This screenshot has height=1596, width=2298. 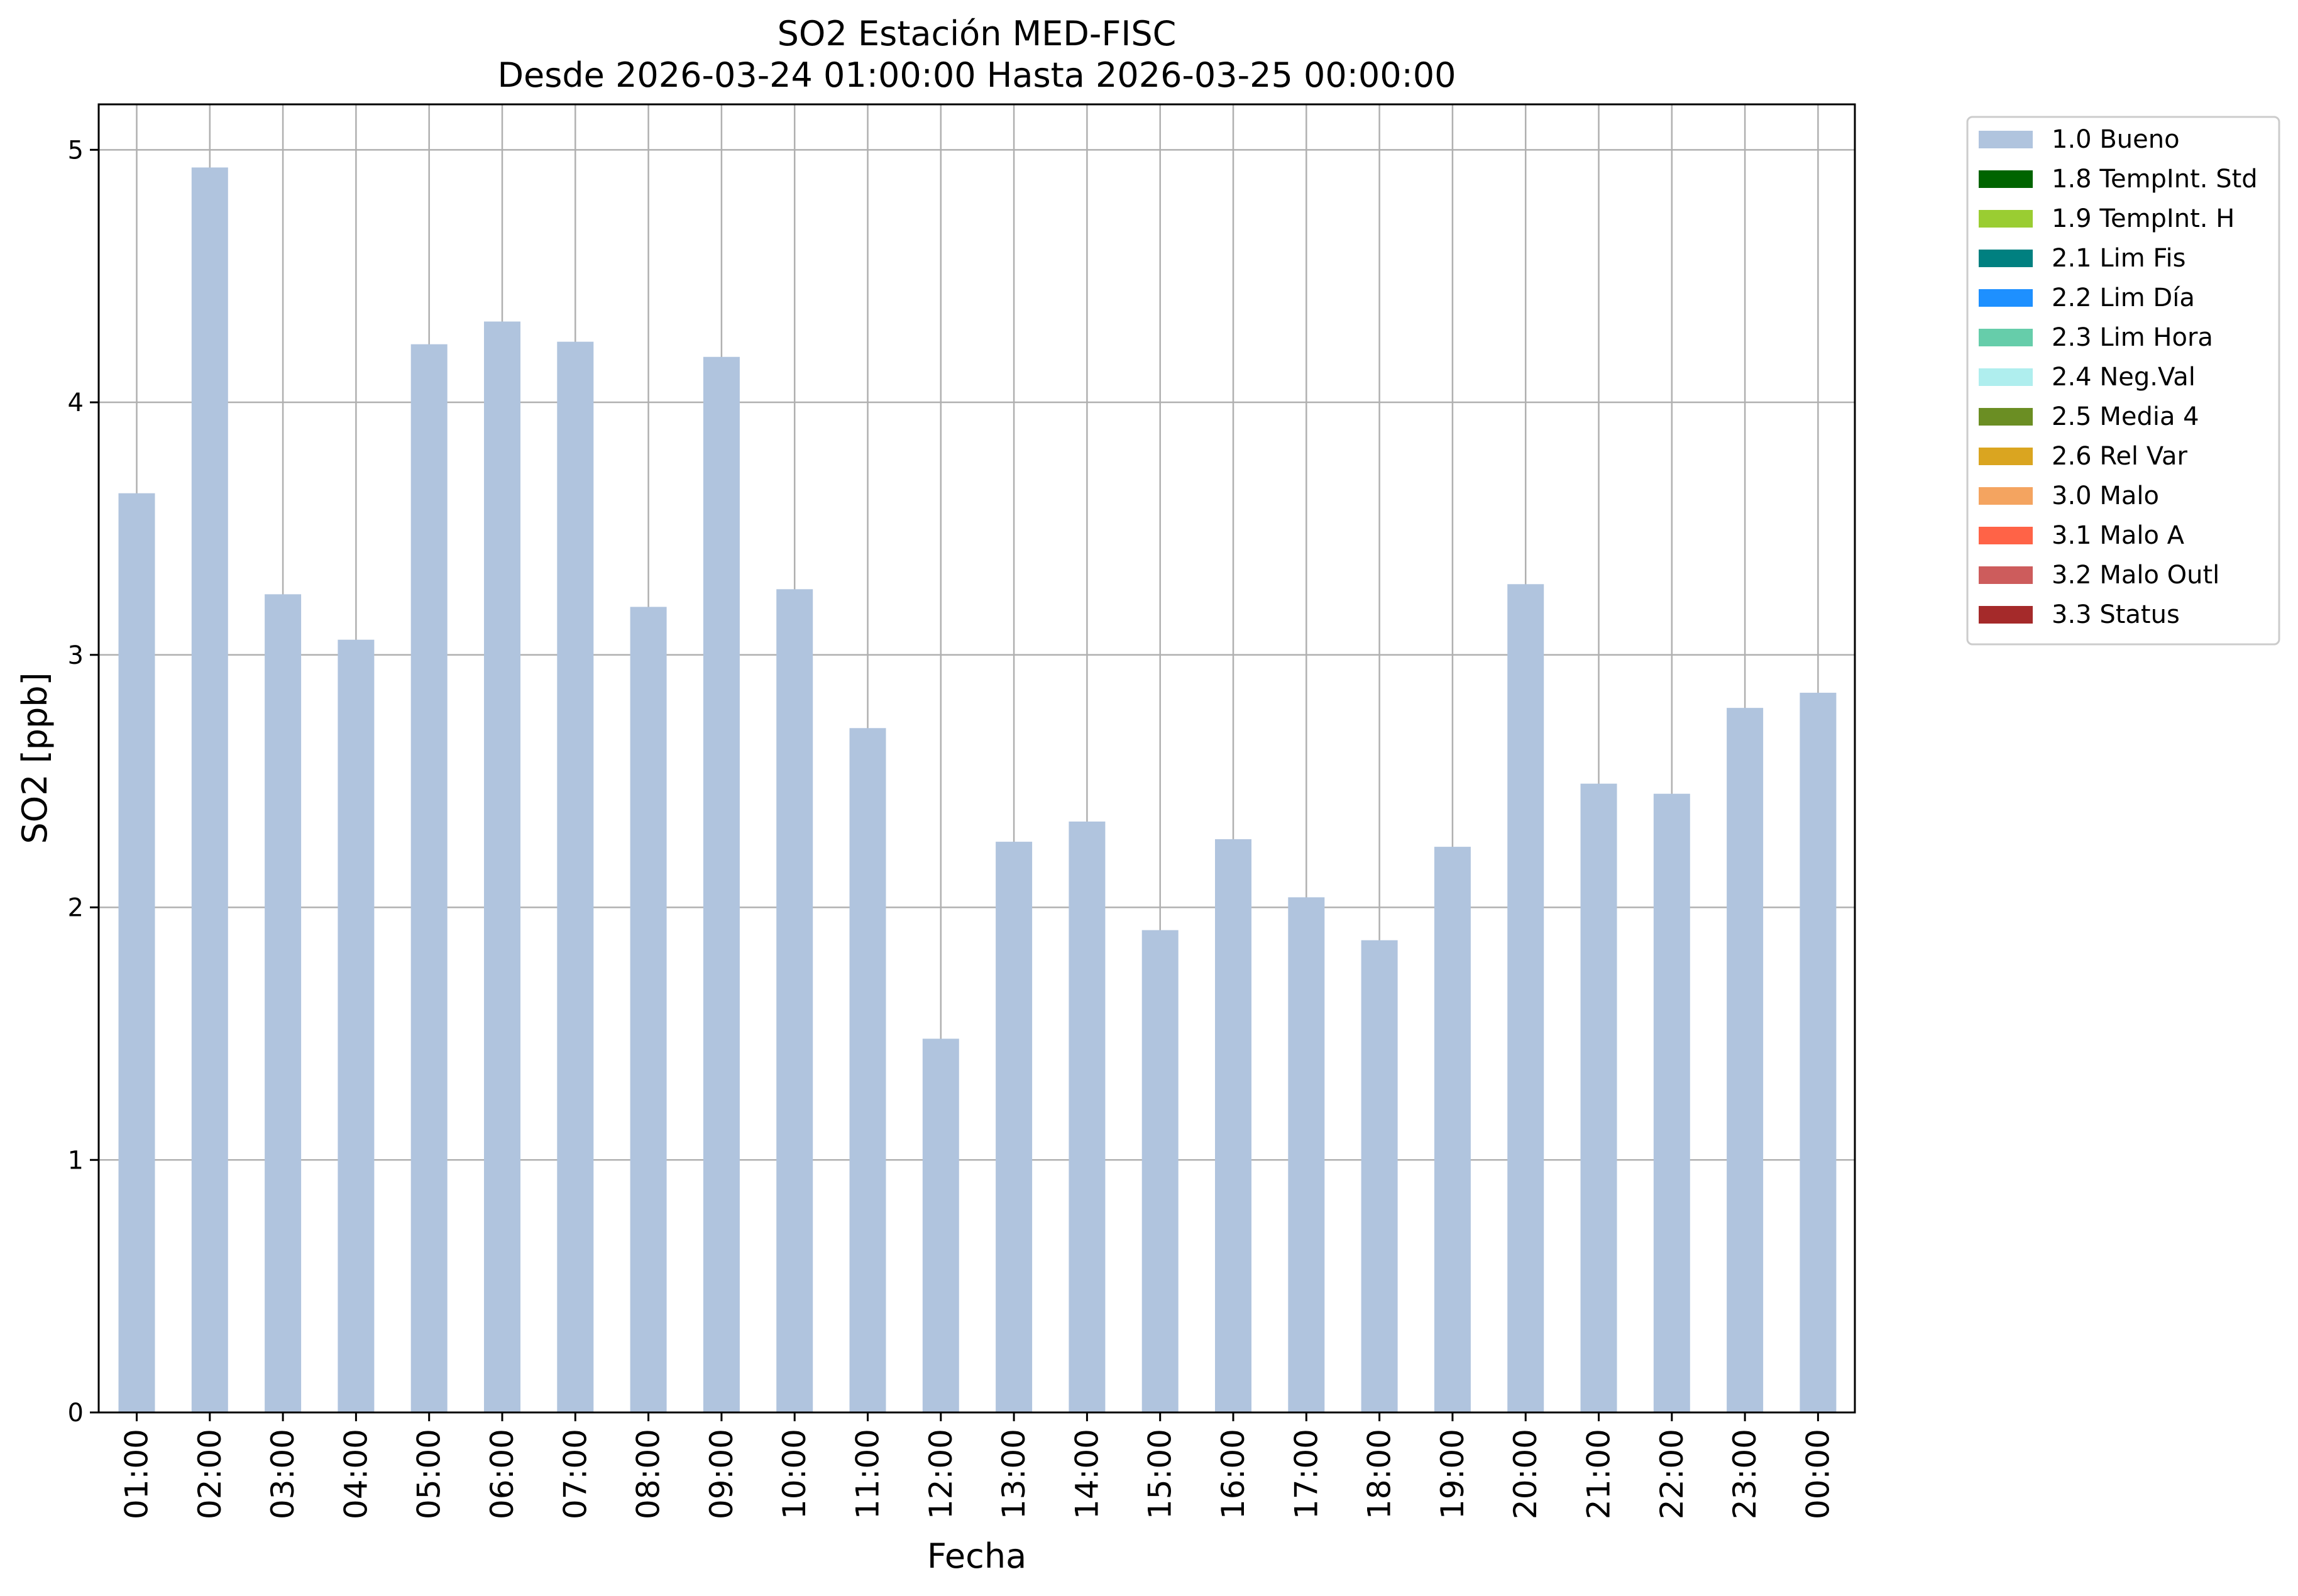 What do you see at coordinates (868, 1474) in the screenshot?
I see `x-tick-label: 11:00` at bounding box center [868, 1474].